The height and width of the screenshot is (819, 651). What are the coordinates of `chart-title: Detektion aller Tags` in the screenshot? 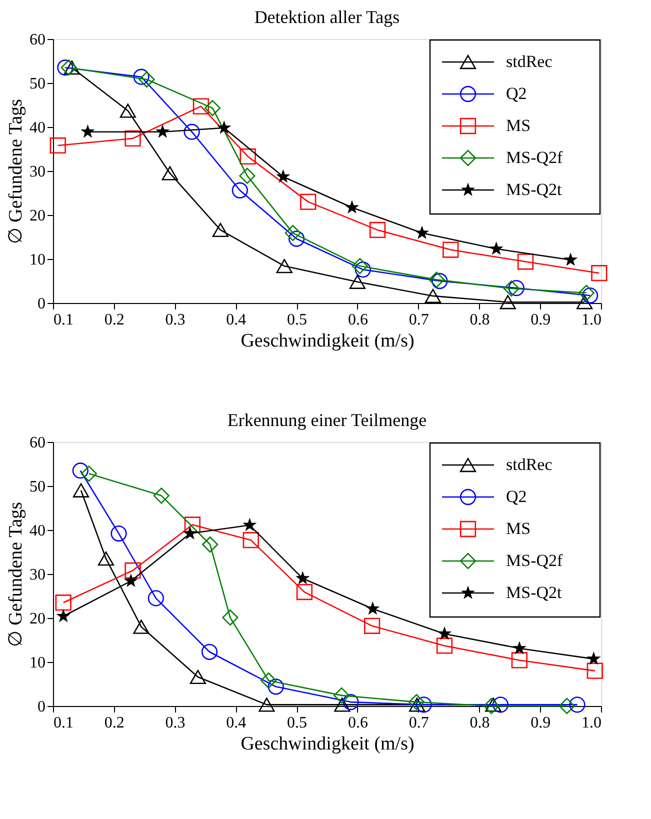 It's located at (327, 17).